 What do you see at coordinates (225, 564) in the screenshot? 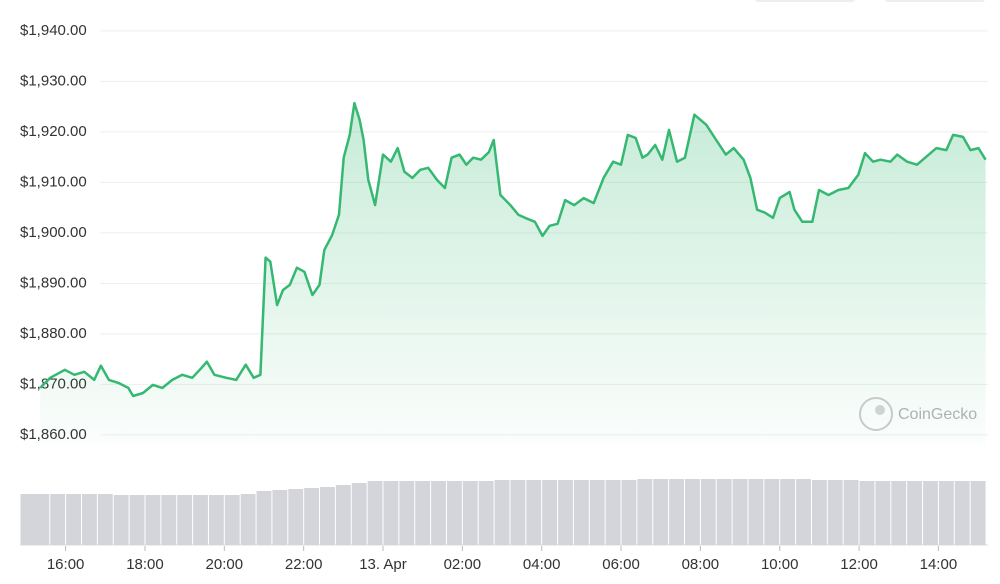
I see `x-tick-label: 20:00` at bounding box center [225, 564].